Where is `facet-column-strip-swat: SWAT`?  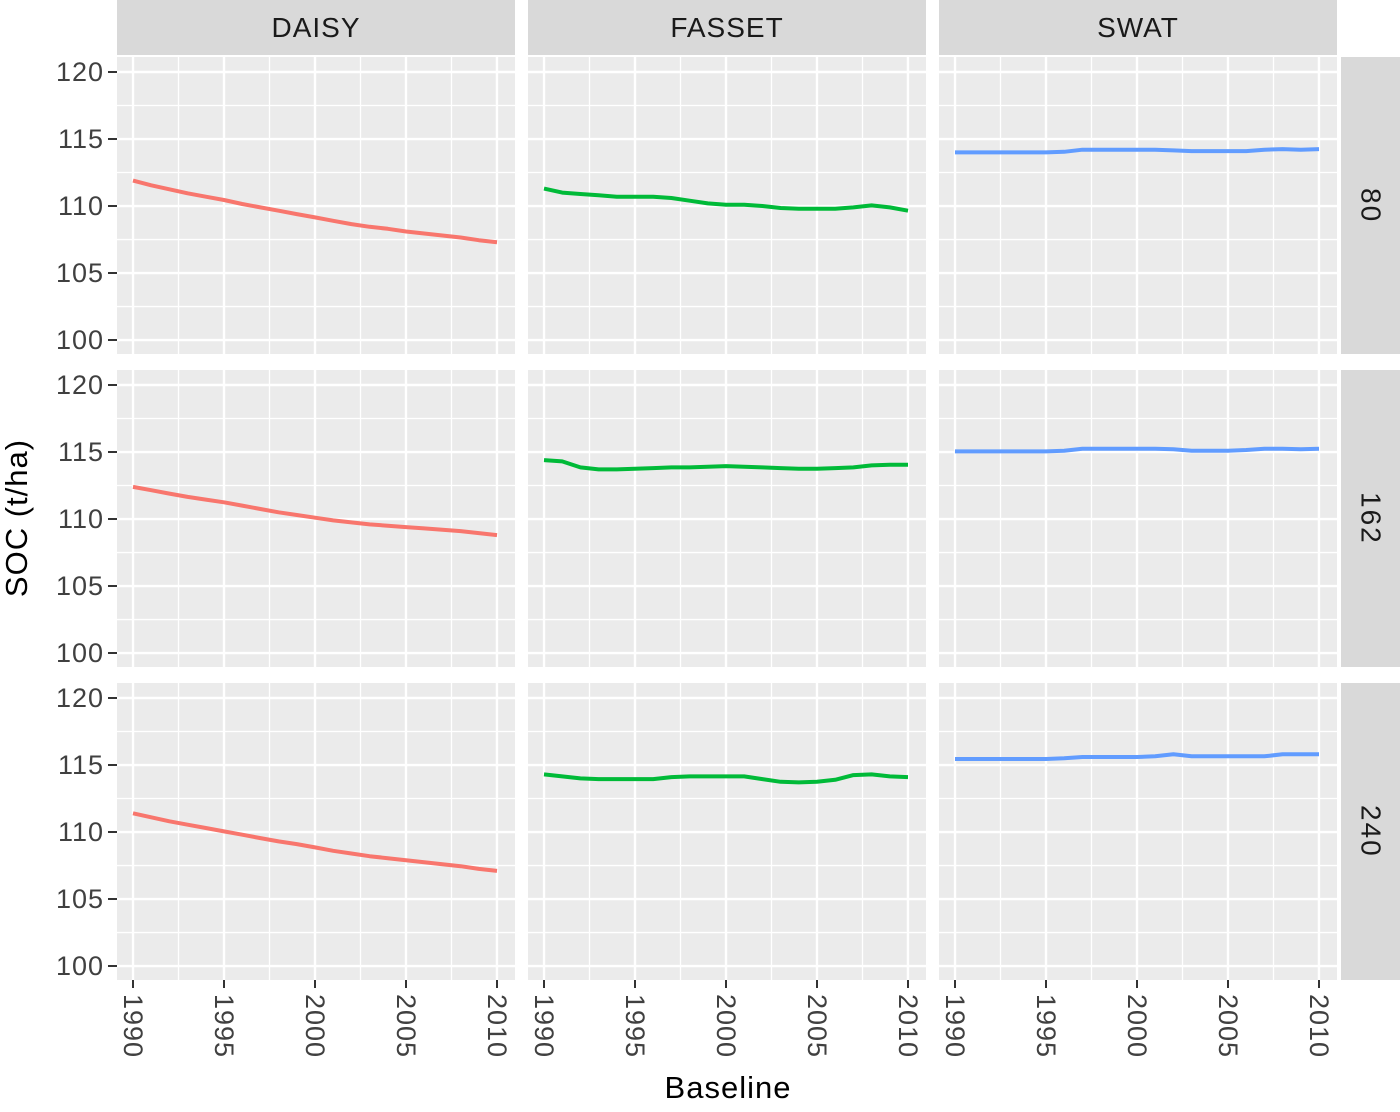
facet-column-strip-swat: SWAT is located at coordinates (1138, 27).